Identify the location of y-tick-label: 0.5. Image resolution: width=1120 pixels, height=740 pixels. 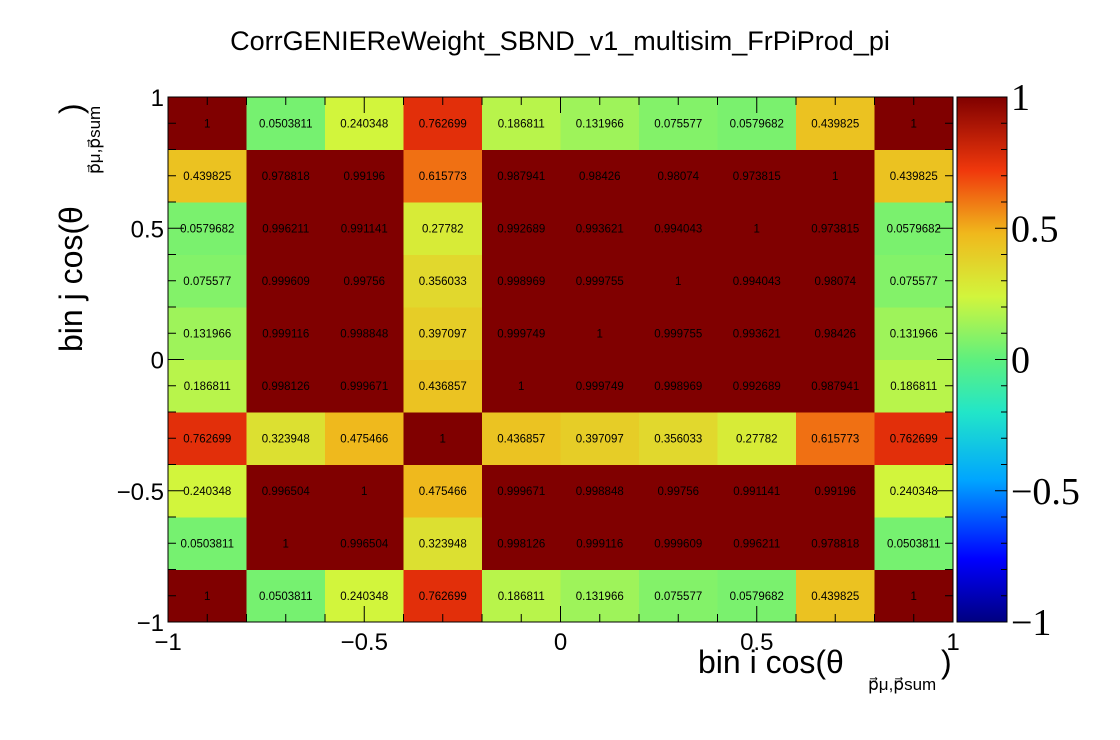
(147, 229).